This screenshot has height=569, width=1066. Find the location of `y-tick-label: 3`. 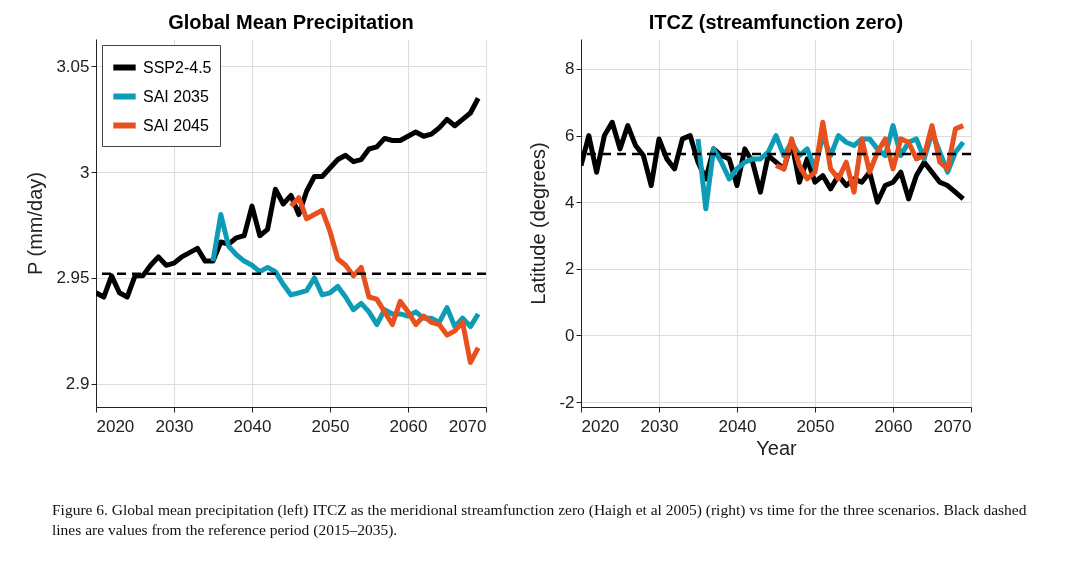

y-tick-label: 3 is located at coordinates (85, 172).